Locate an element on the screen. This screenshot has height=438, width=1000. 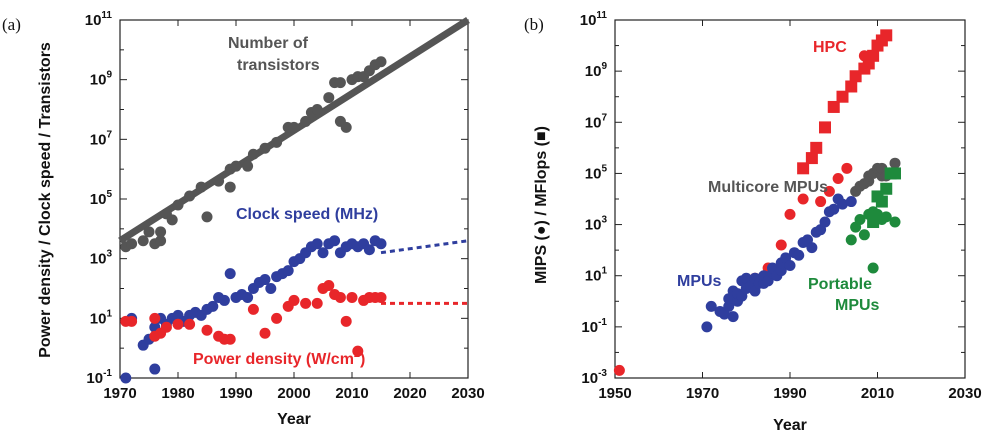
panel-a-y-tick-label: 10³ is located at coordinates (101, 258).